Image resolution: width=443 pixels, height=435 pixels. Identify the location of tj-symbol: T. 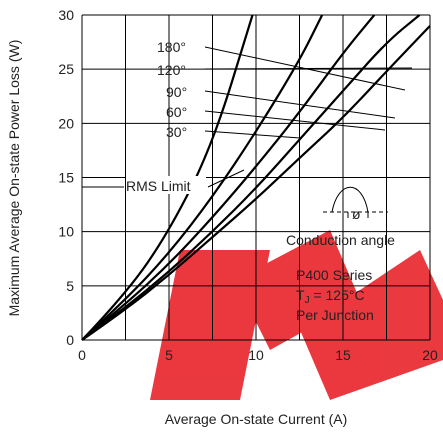
(300, 295).